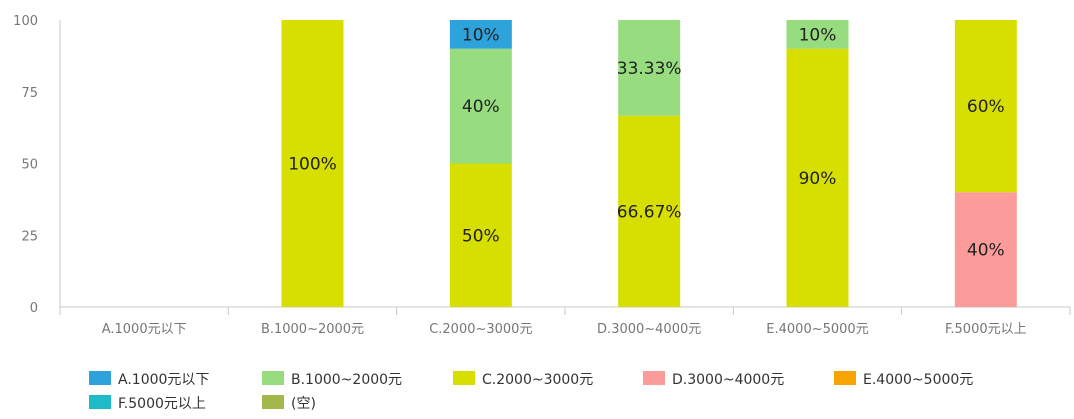 The image size is (1074, 419). What do you see at coordinates (728, 380) in the screenshot?
I see `legend-label: D.3000~4000元` at bounding box center [728, 380].